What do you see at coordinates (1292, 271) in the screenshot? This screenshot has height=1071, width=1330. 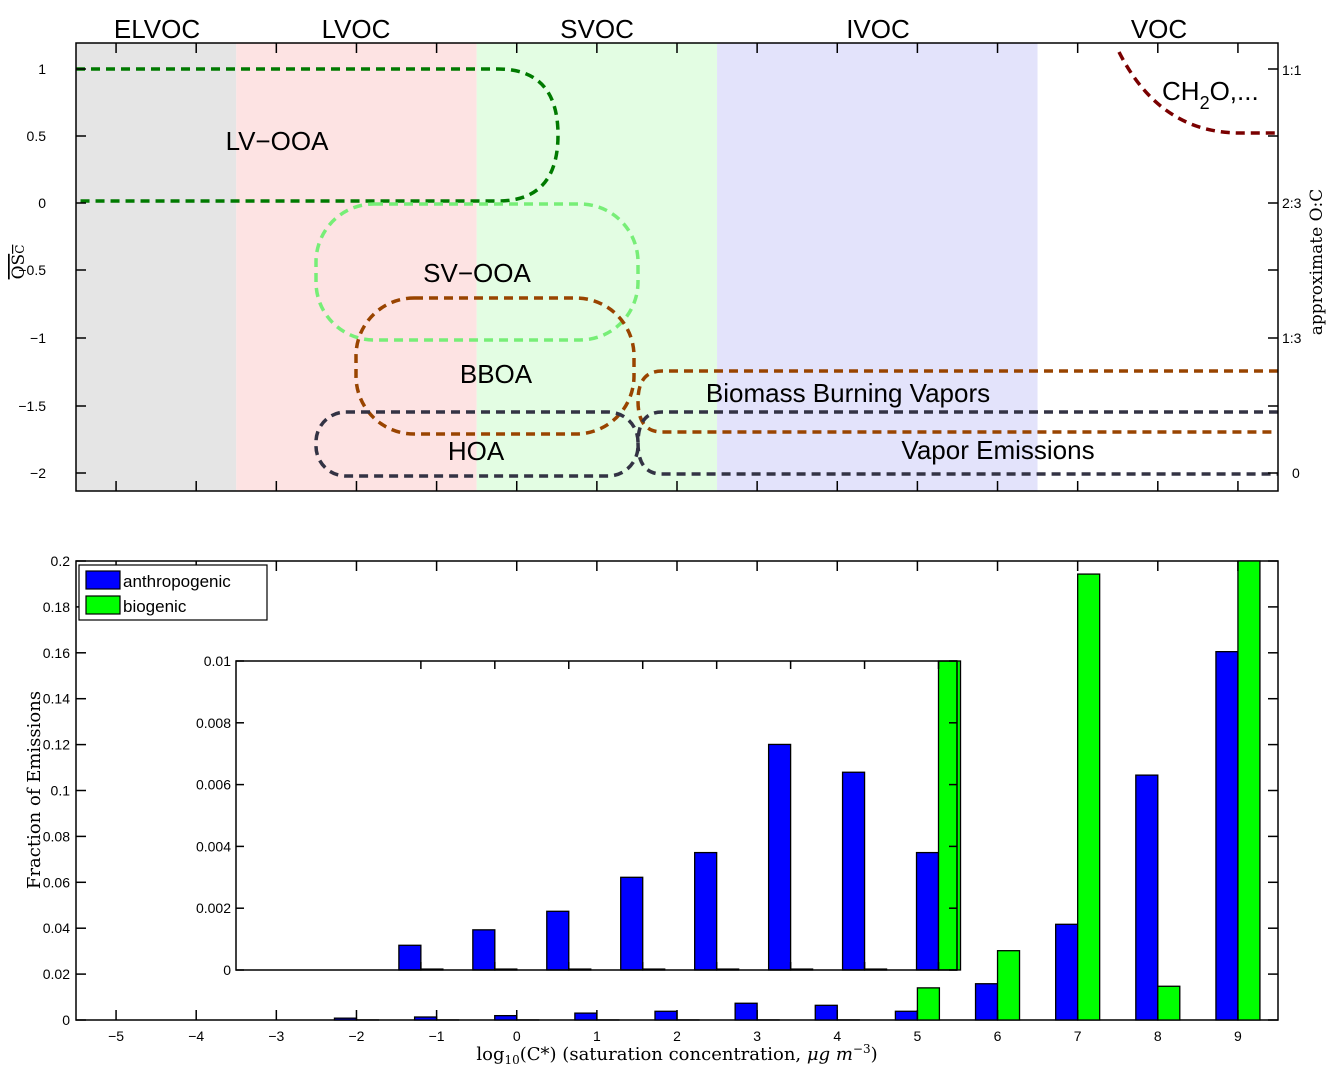 I see `top-right-y-tick-labels: 1:1 2:3 1:3 0` at bounding box center [1292, 271].